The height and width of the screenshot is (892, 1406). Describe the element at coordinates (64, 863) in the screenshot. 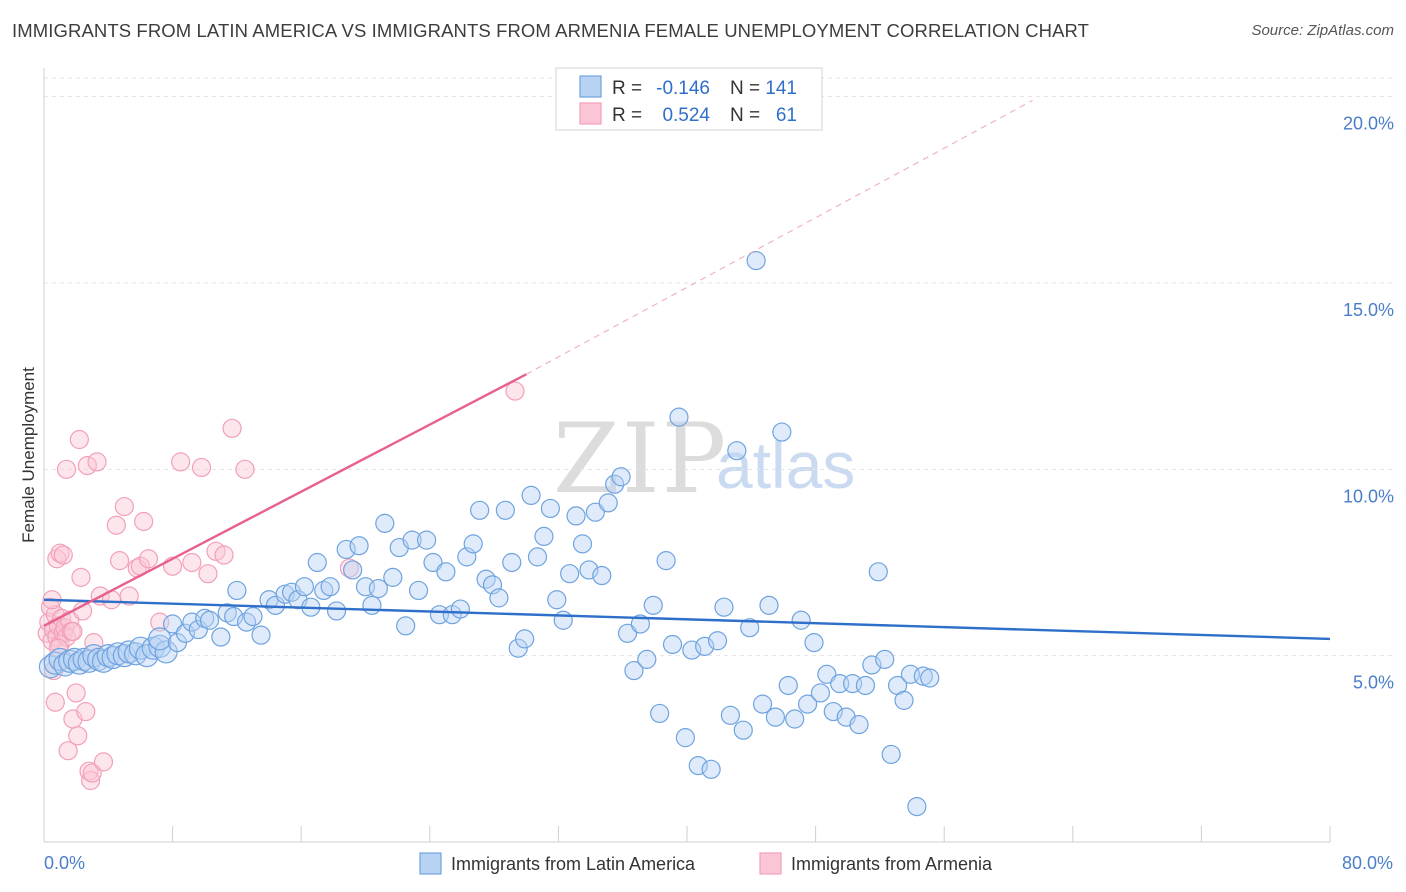

I see `x-tick-label-min: 0.0%` at that location.